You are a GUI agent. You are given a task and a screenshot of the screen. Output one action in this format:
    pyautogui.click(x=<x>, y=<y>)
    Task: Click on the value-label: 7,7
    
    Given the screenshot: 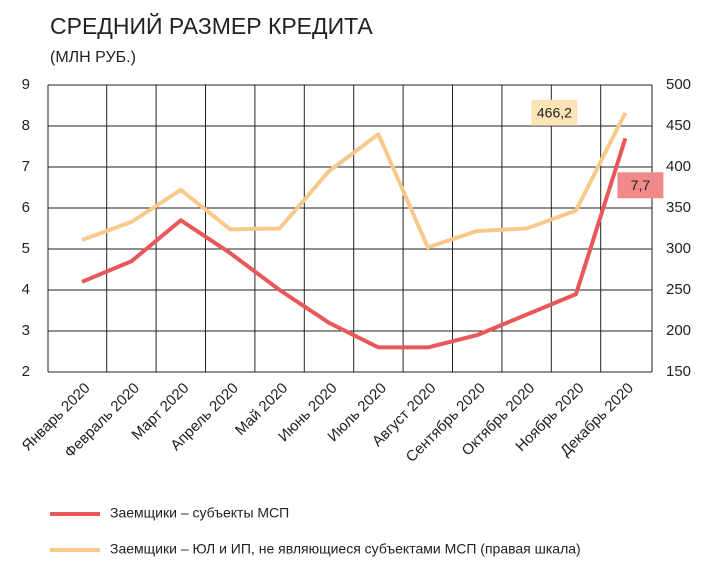 What is the action you would take?
    pyautogui.click(x=641, y=185)
    